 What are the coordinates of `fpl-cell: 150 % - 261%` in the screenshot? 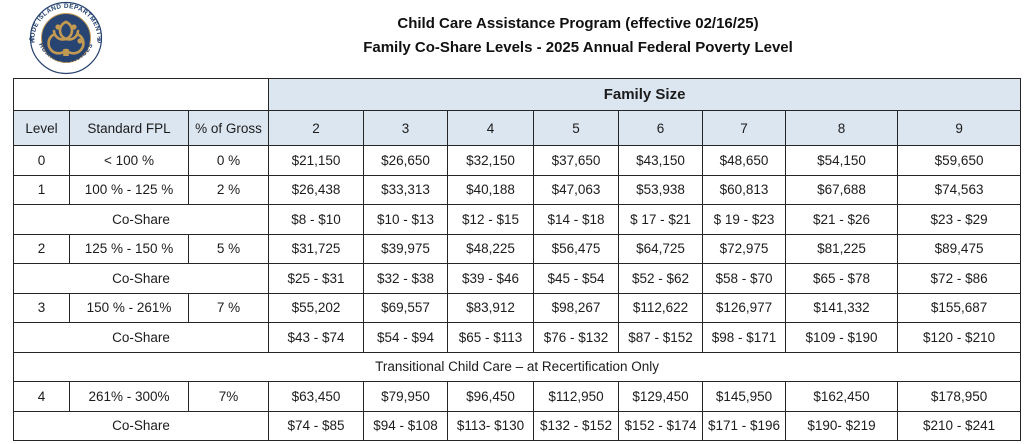 It's located at (129, 307).